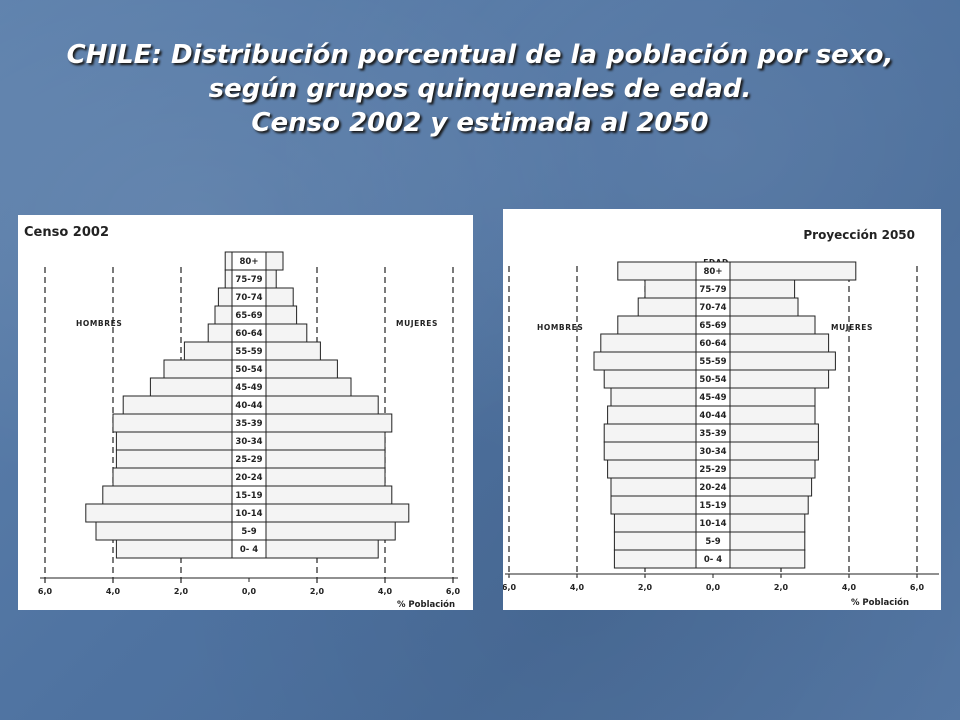  I want to click on title-line-2: según grupos quinquenales de edad., so click(480, 89).